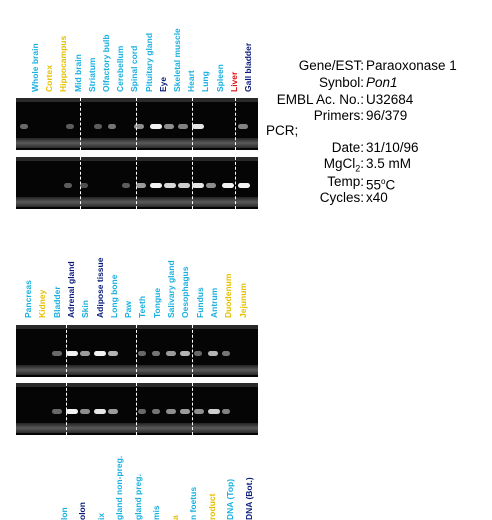 The height and width of the screenshot is (520, 492). I want to click on lane-label: Heart, so click(191, 81).